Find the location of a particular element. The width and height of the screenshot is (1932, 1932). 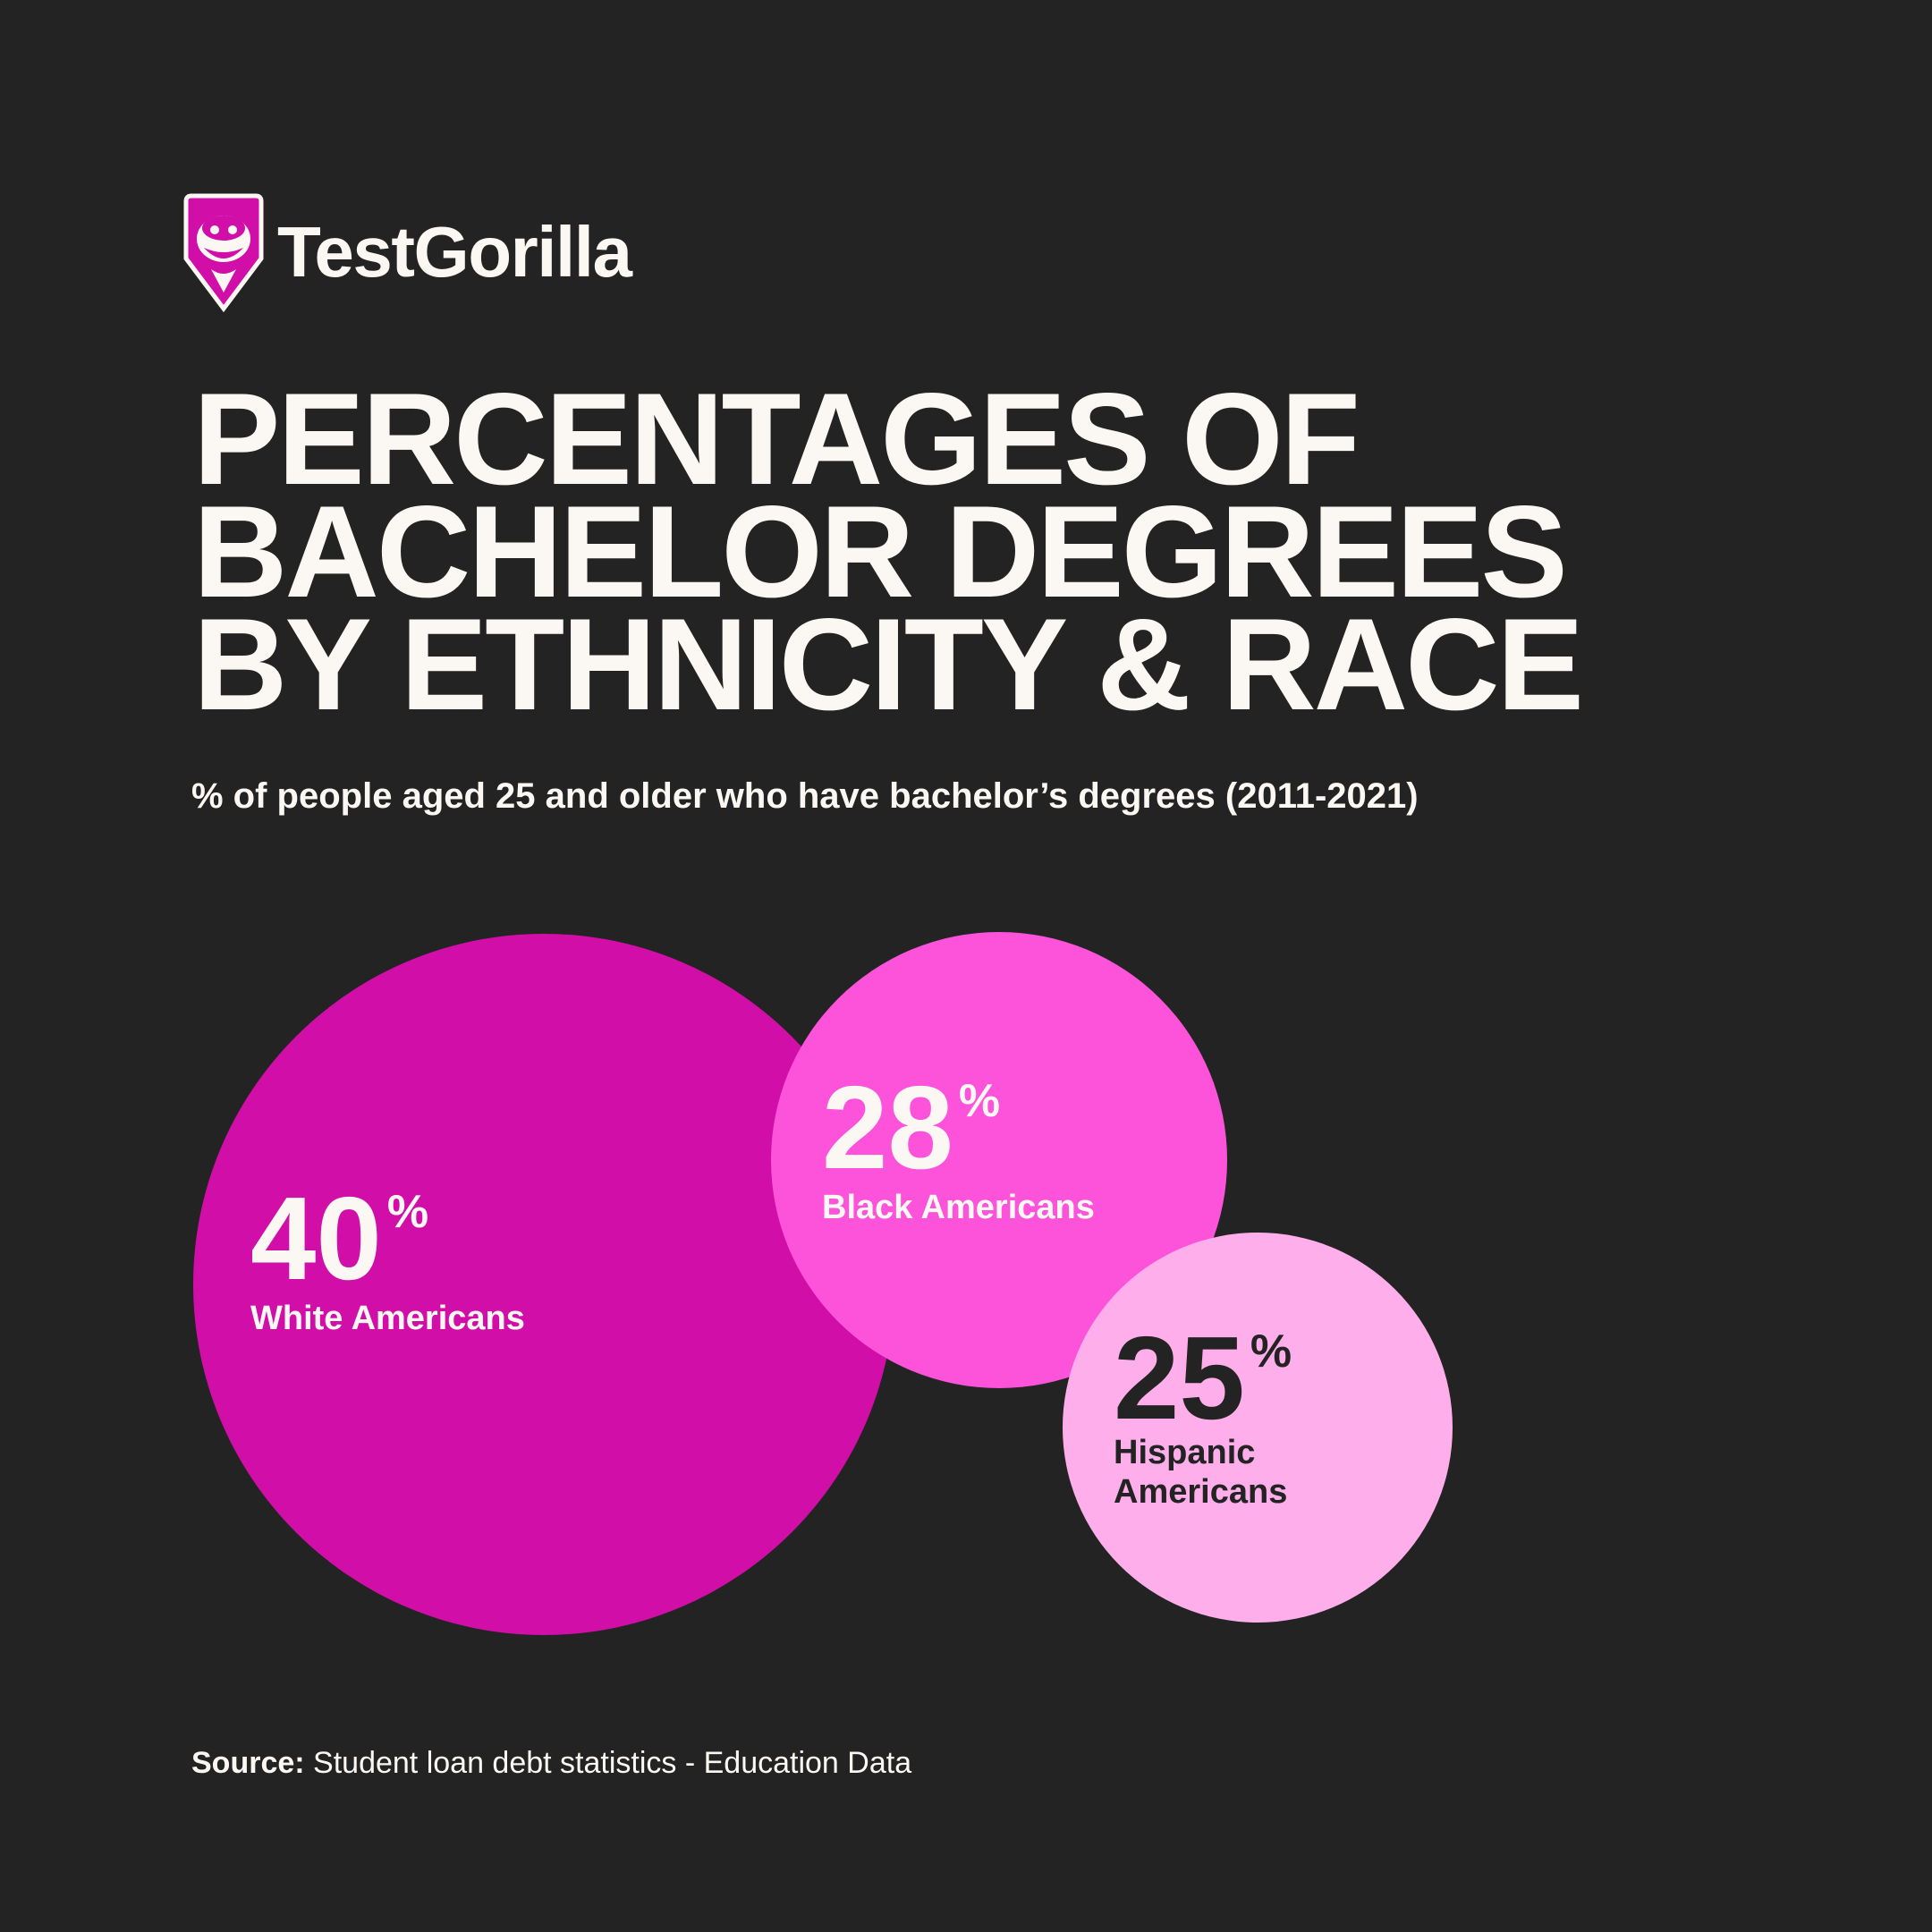

category-label-white-americans: White Americans is located at coordinates (387, 1318).